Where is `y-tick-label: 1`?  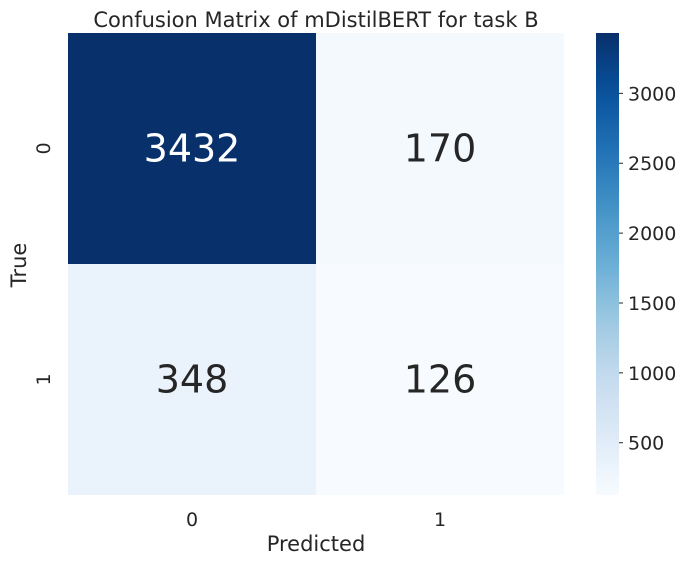
y-tick-label: 1 is located at coordinates (44, 379).